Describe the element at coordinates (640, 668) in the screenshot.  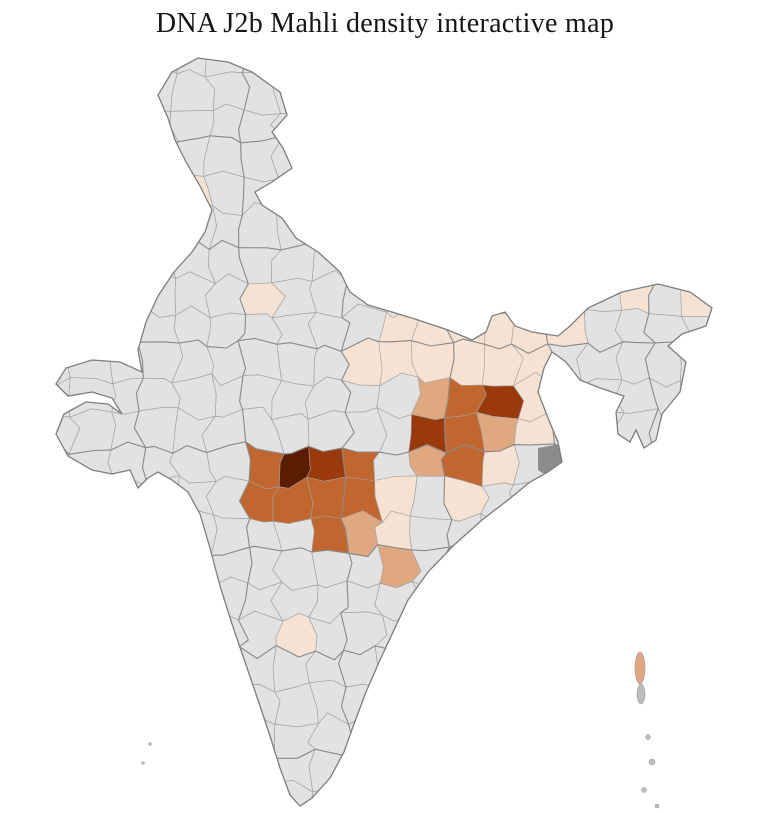
I see `island-strip-shaded` at that location.